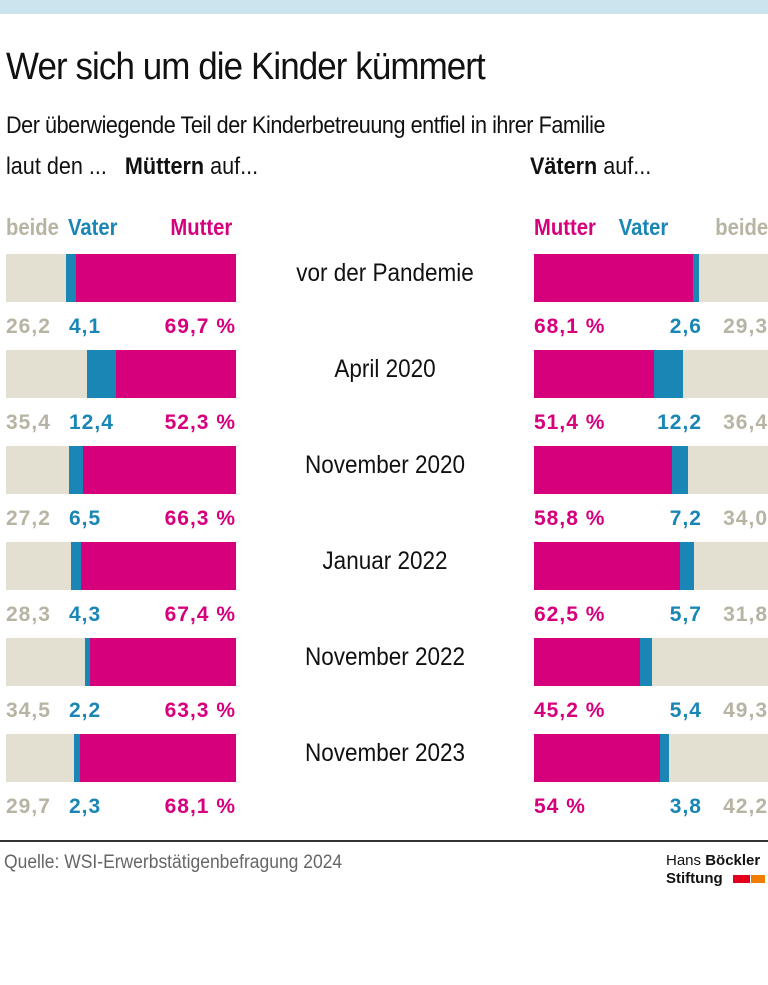 The width and height of the screenshot is (768, 985). Describe the element at coordinates (745, 422) in the screenshot. I see `value-label-beide: 36,4` at that location.